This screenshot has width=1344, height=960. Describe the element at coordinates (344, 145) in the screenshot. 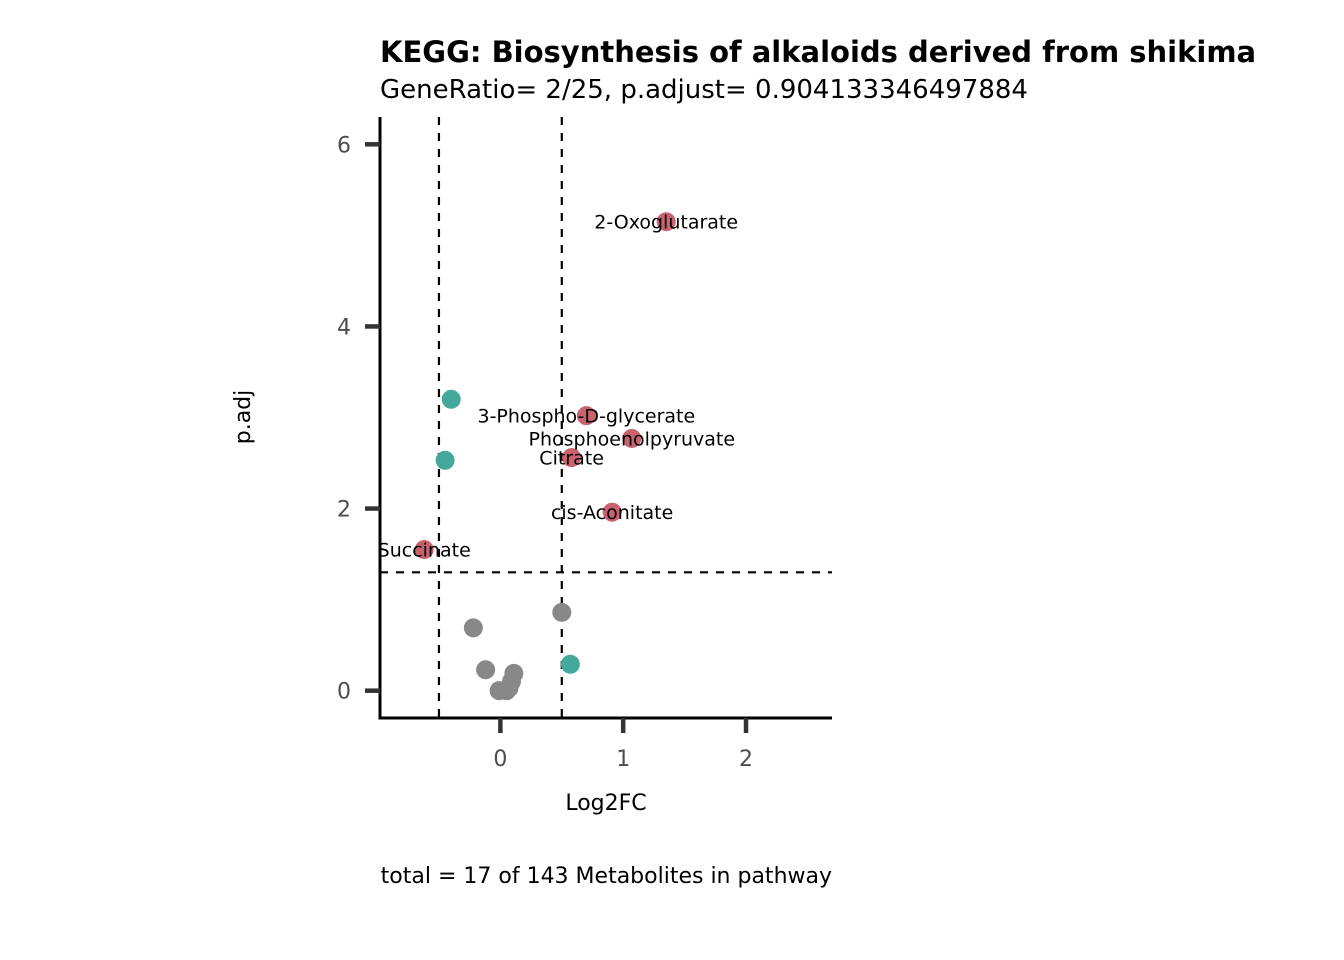

I see `y-tick-label: 6` at that location.